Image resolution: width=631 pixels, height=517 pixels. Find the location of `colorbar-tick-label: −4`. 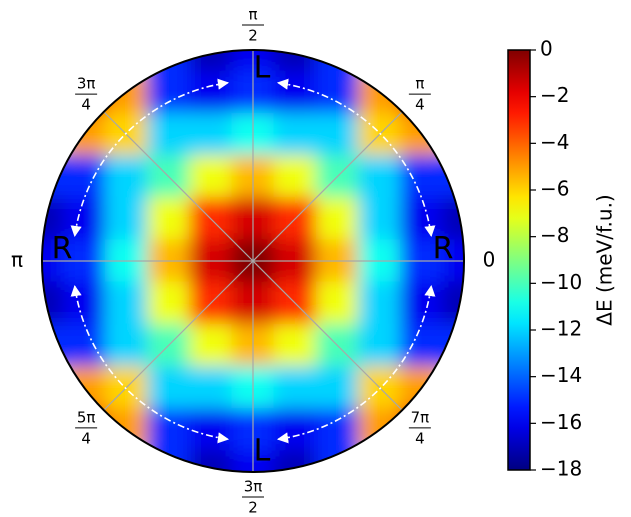

colorbar-tick-label: −4 is located at coordinates (554, 142).